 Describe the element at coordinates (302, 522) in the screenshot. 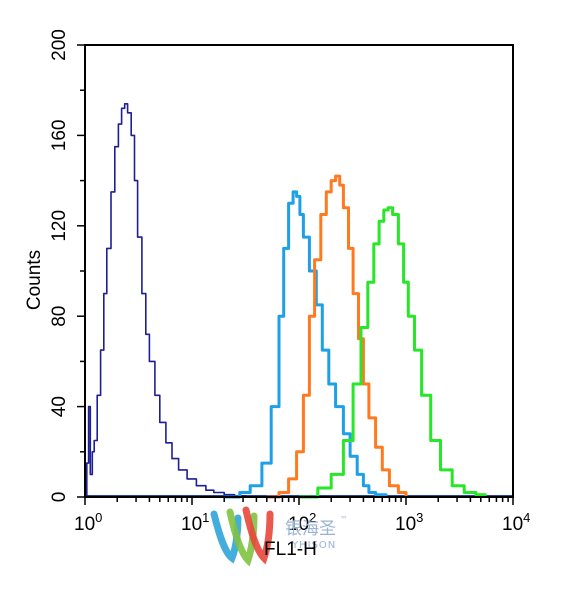

I see `x-tick-label: 10²` at that location.